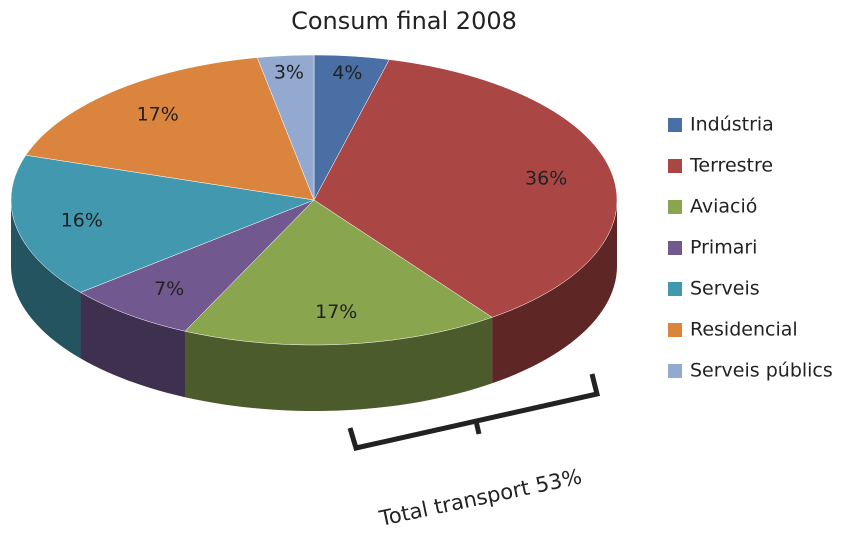 This screenshot has height=536, width=854. Describe the element at coordinates (723, 248) in the screenshot. I see `legend-label: Primari` at that location.